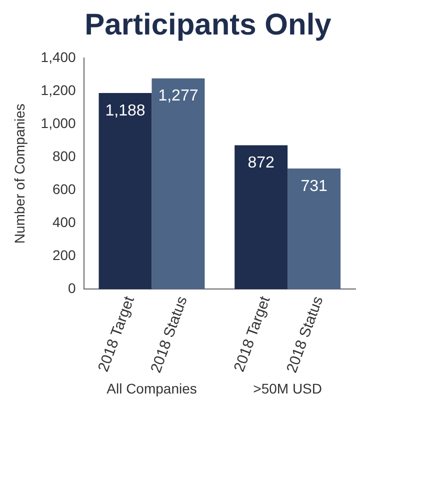 The width and height of the screenshot is (424, 498). Describe the element at coordinates (314, 186) in the screenshot. I see `data-label: 731` at that location.